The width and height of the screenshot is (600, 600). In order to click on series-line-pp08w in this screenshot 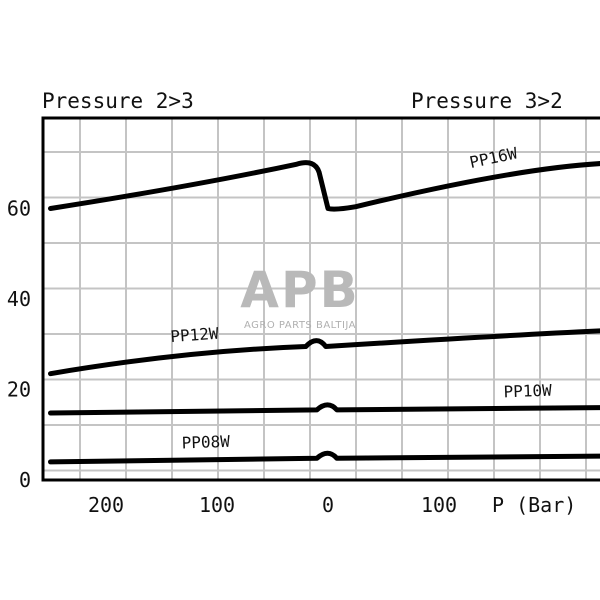, I will do `click(324, 457)`.